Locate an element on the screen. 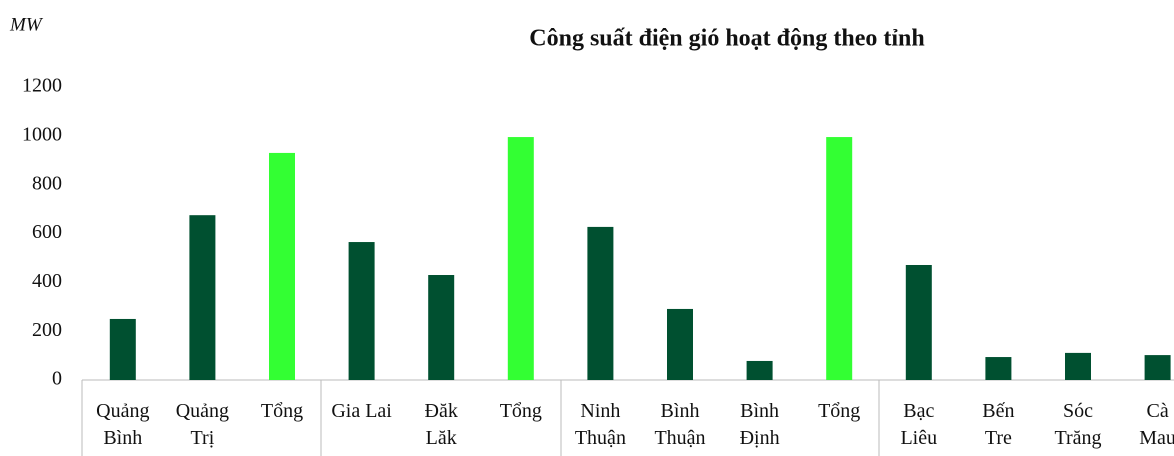 The height and width of the screenshot is (456, 1174). x-tick-label-line: Đăk is located at coordinates (441, 411).